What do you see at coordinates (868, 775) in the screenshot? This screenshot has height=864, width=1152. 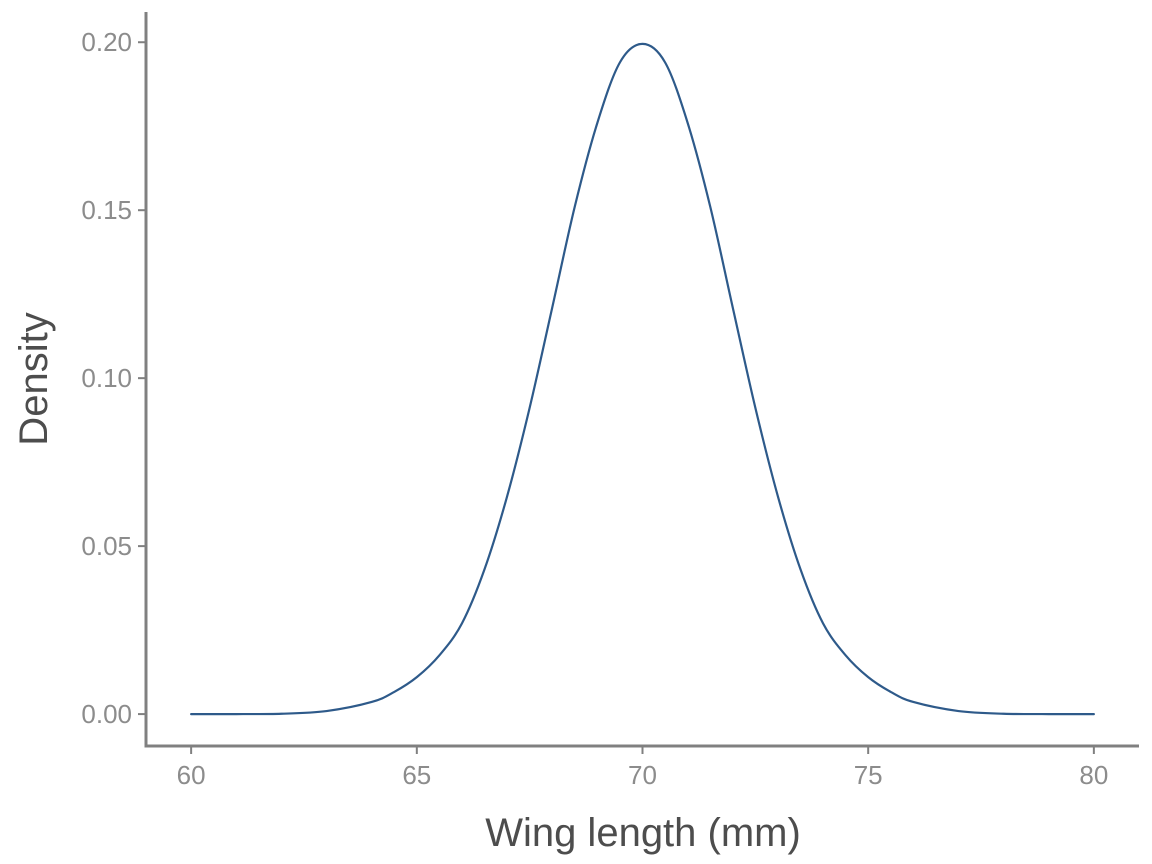 I see `x-tick-label: 75` at bounding box center [868, 775].